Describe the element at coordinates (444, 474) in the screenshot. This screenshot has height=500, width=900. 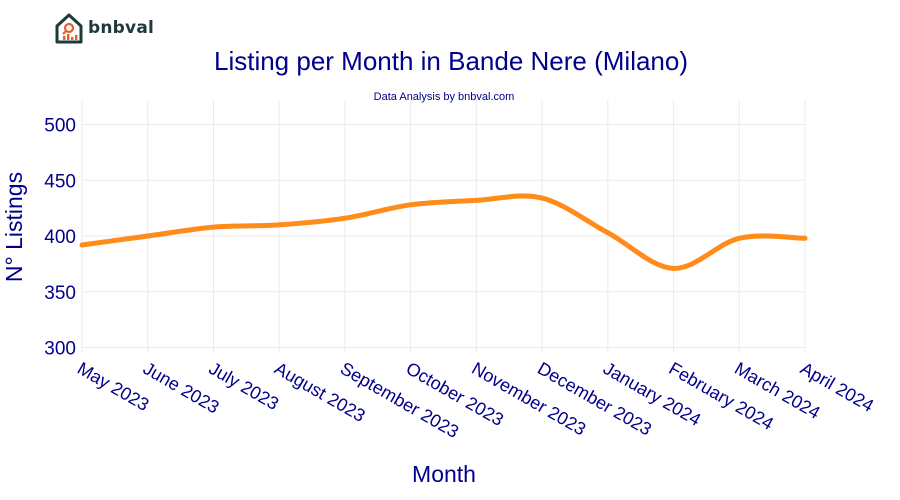
I see `x-axis-label: Month` at that location.